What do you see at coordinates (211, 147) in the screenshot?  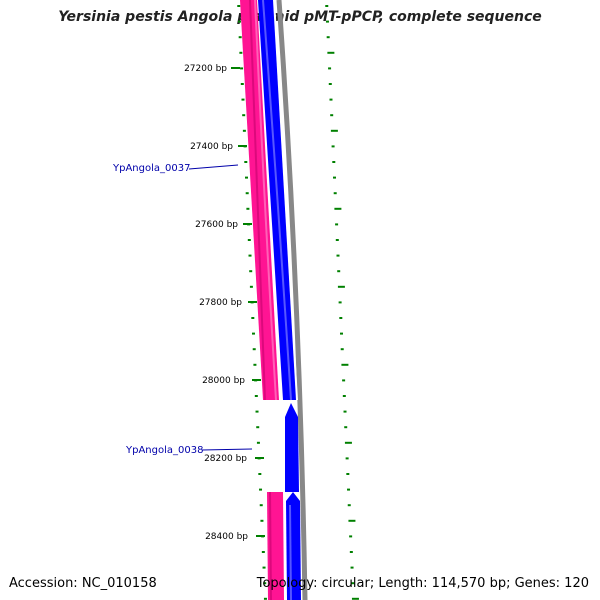 I see `tick-label-27400: 27400 bp` at bounding box center [211, 147].